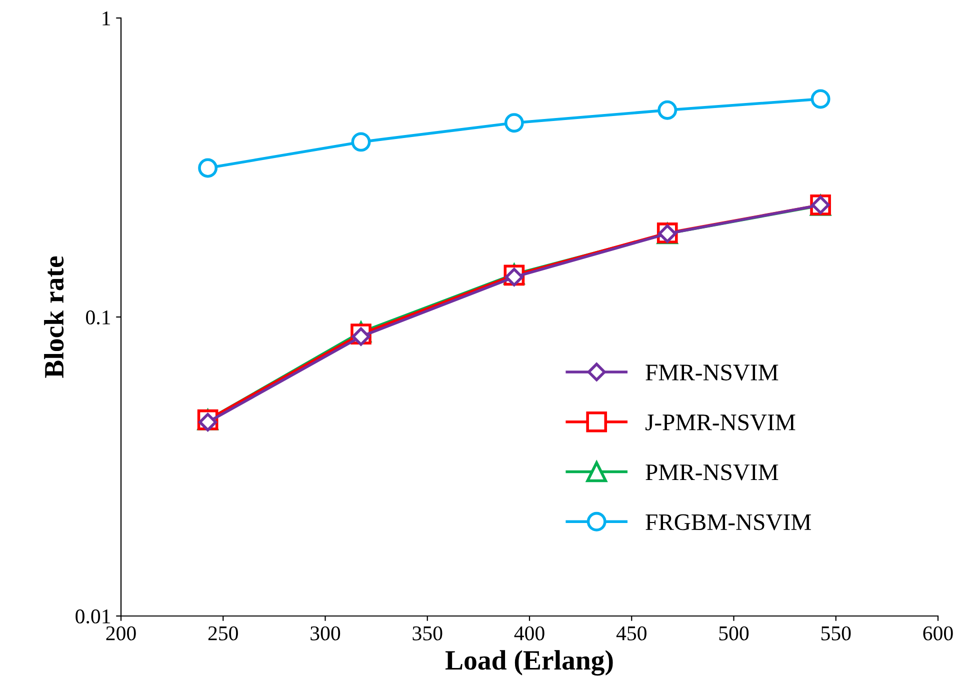 This screenshot has width=964, height=692. I want to click on x-tick-label: 450, so click(631, 633).